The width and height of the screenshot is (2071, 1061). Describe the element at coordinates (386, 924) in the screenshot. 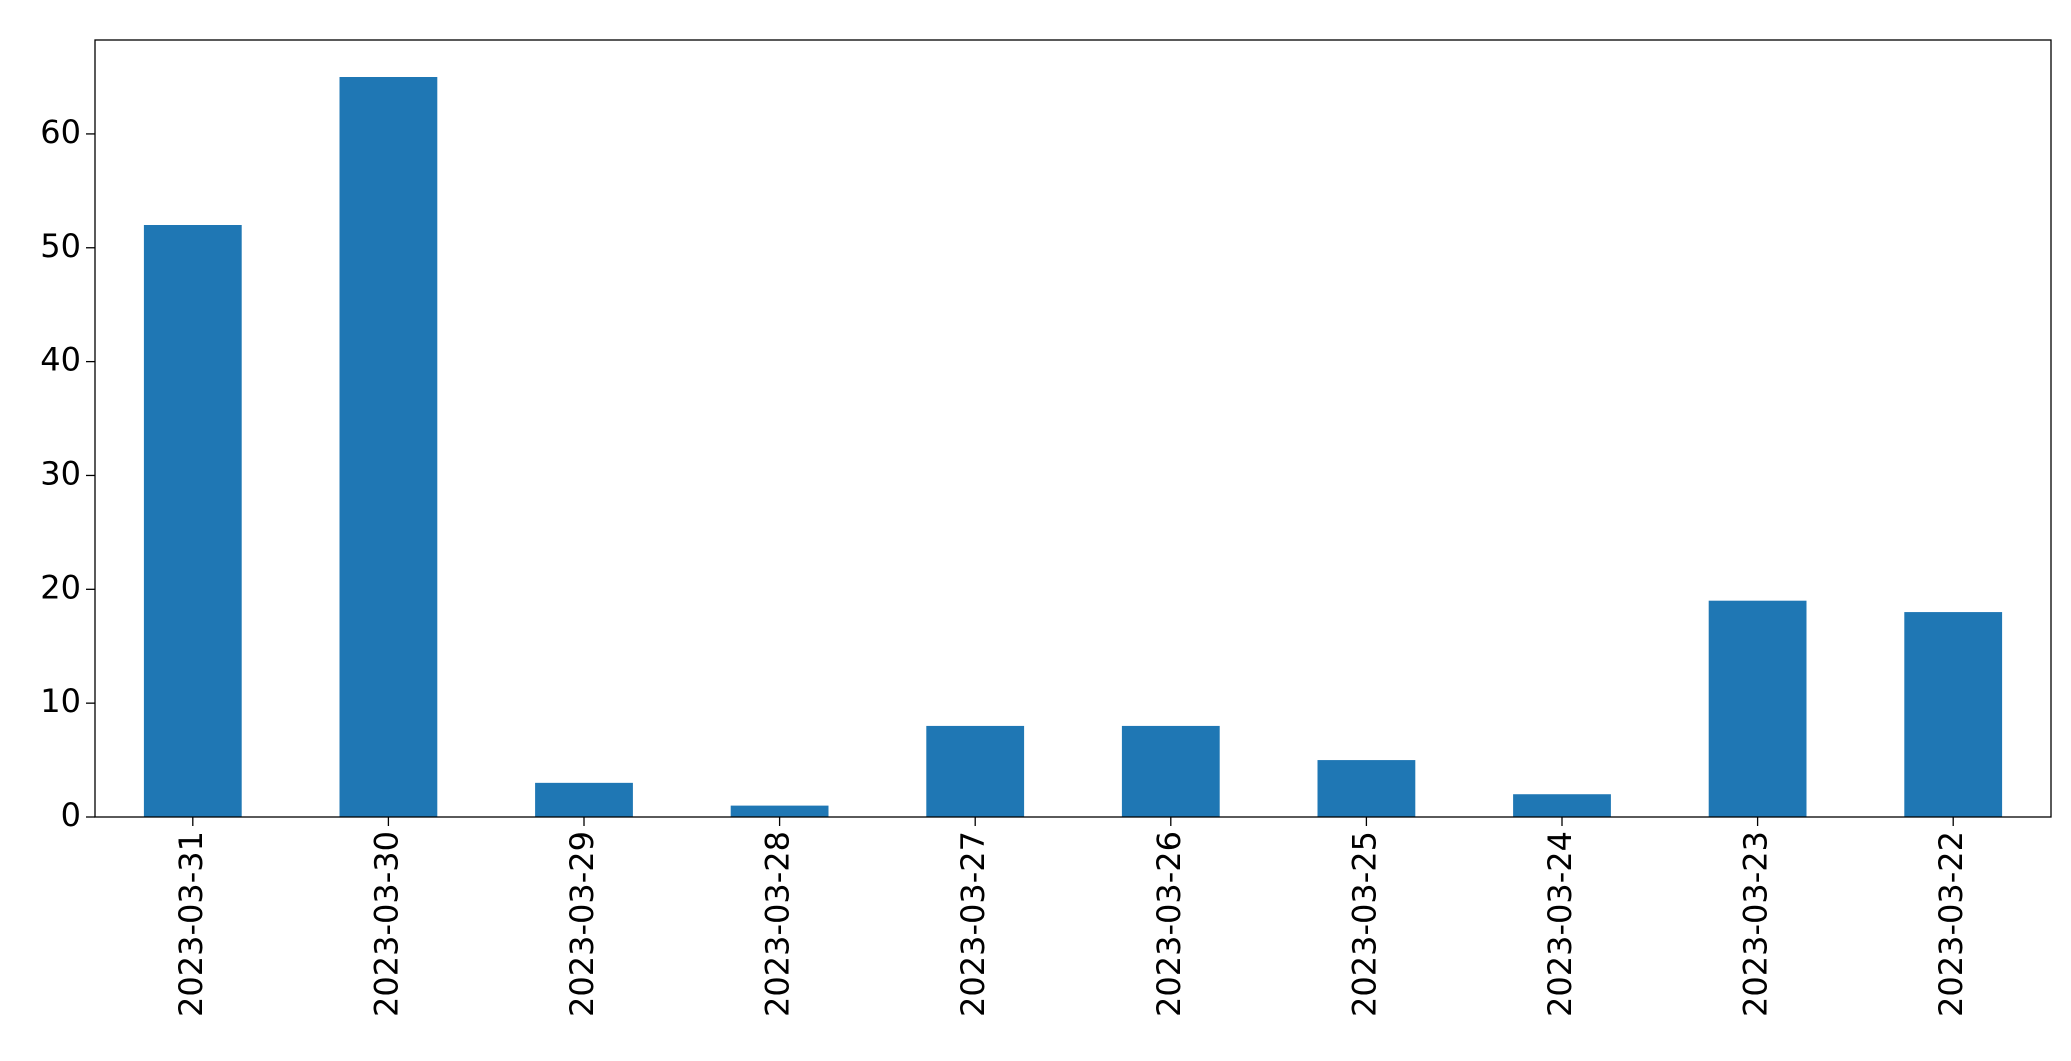

I see `x-tick-label: 2023-03-30` at that location.